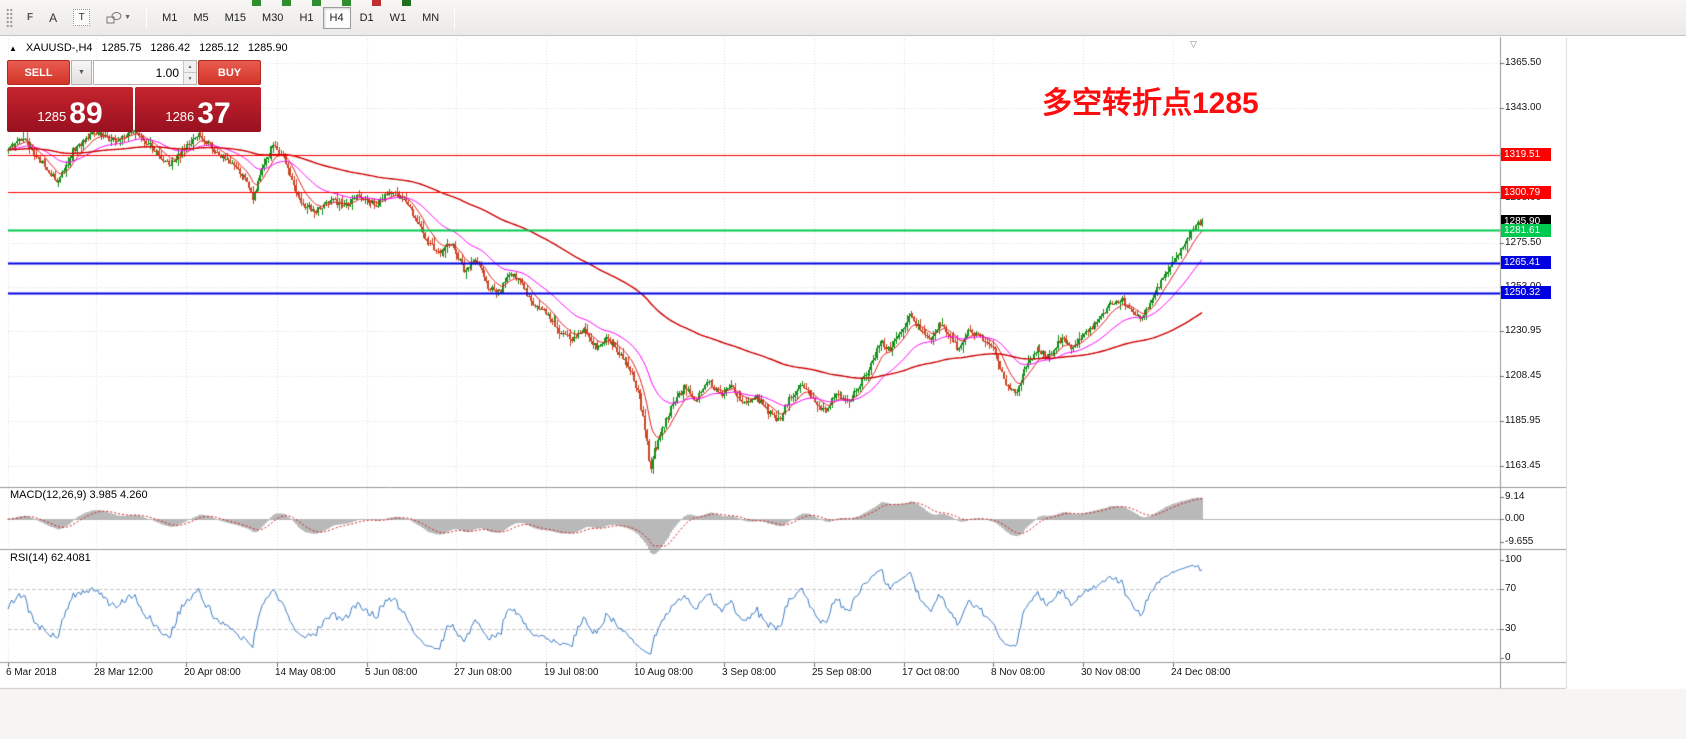  I want to click on time-axis-label: 30 Nov 08:00, so click(1111, 672).